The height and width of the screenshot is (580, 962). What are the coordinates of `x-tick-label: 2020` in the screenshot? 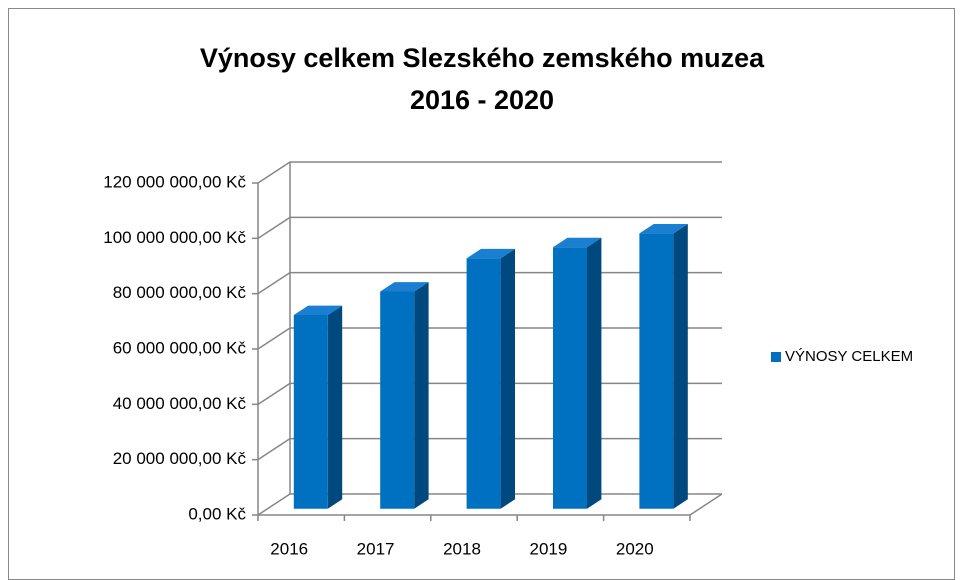 It's located at (635, 548).